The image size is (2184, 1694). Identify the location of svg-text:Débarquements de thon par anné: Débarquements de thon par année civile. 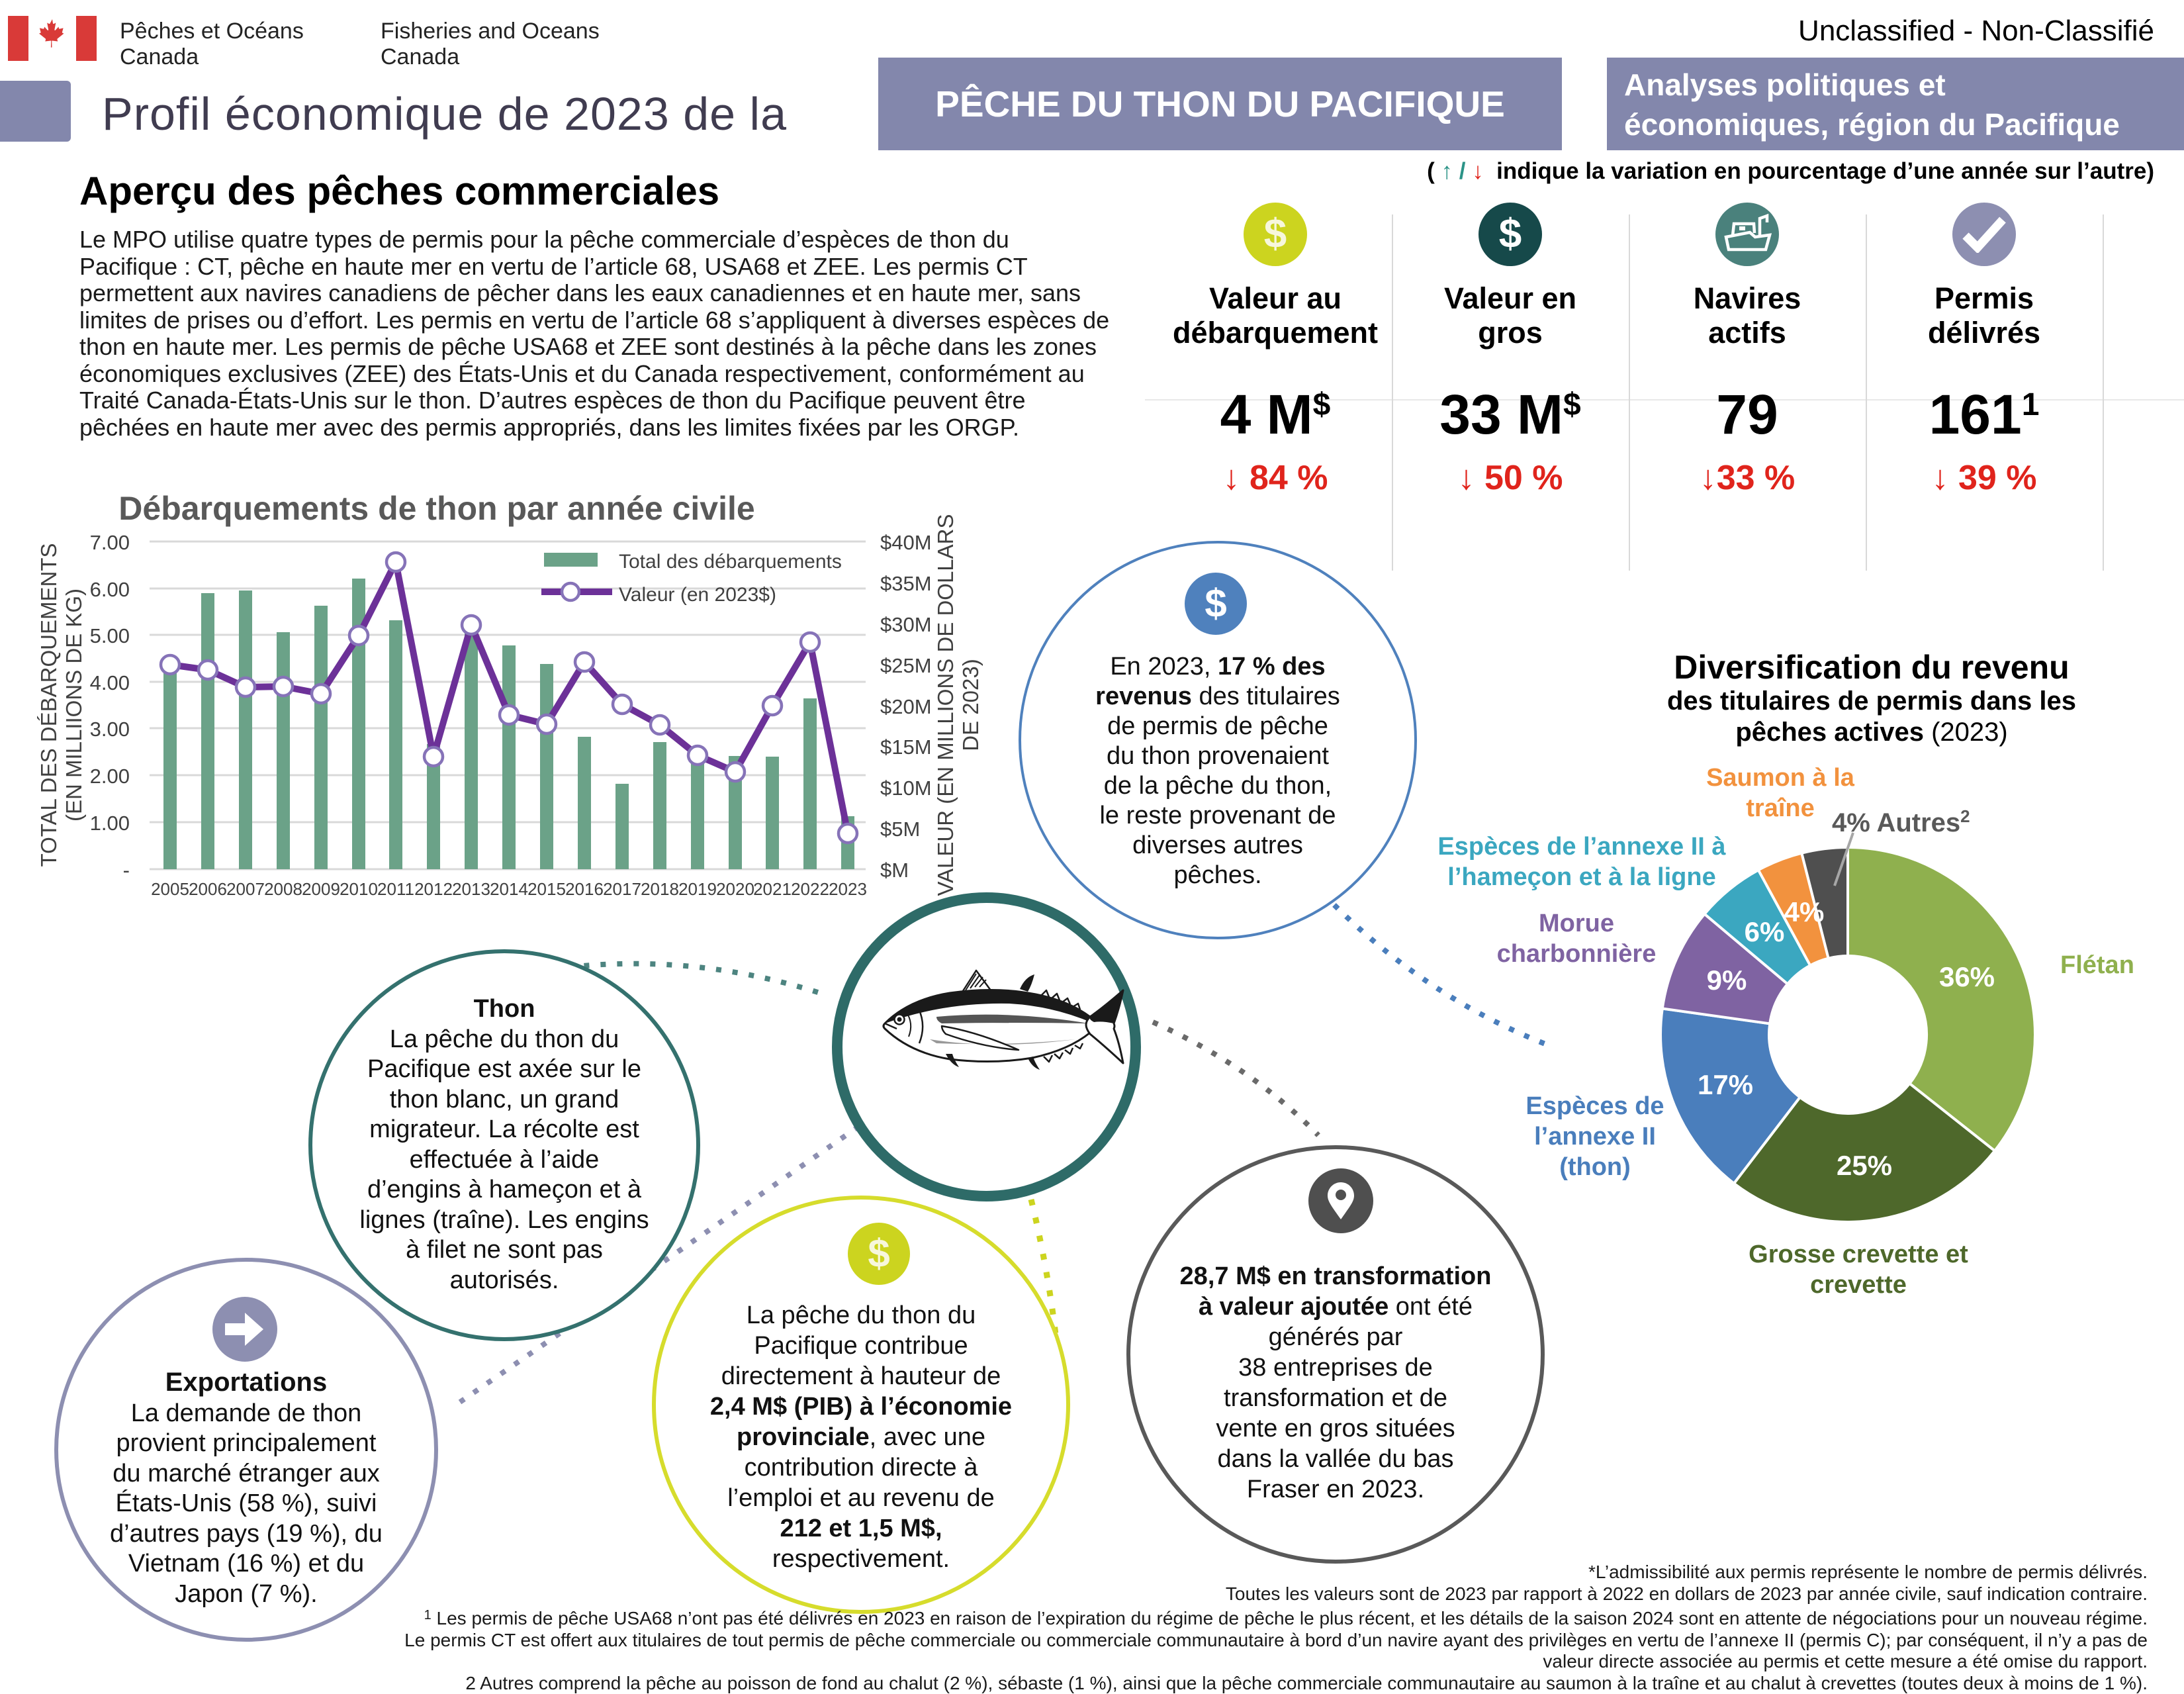
(436, 508).